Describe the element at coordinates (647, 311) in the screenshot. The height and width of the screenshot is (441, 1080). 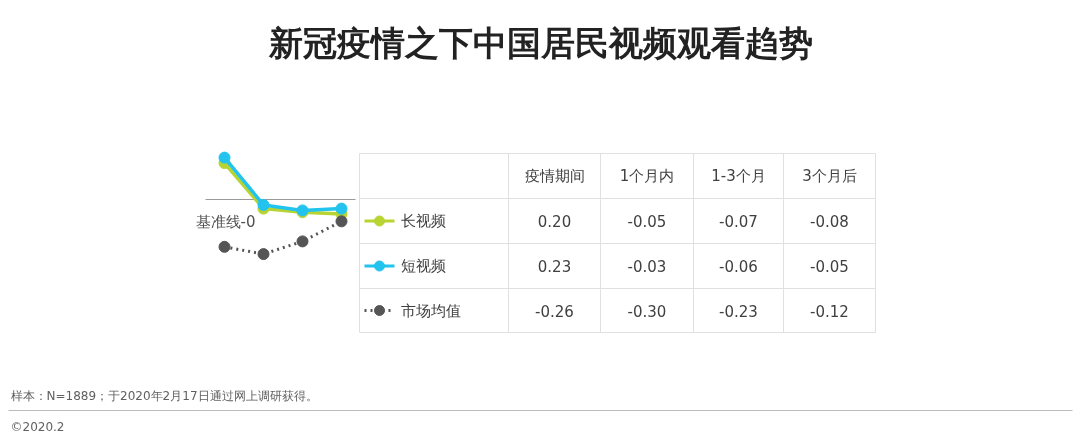
I see `text: -0.30` at that location.